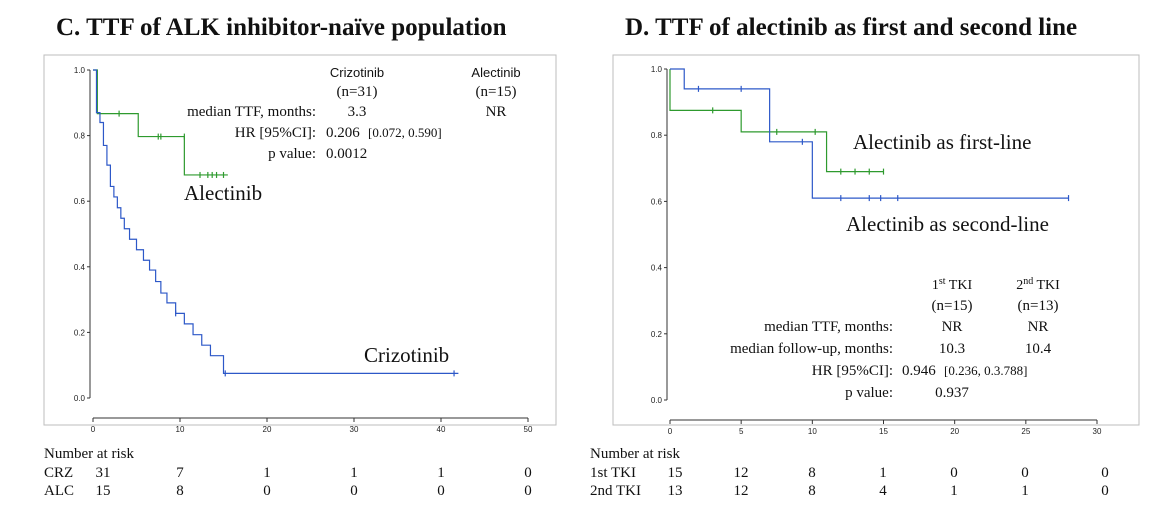 The width and height of the screenshot is (1166, 518). I want to click on x-tick-label: 25, so click(1025, 431).